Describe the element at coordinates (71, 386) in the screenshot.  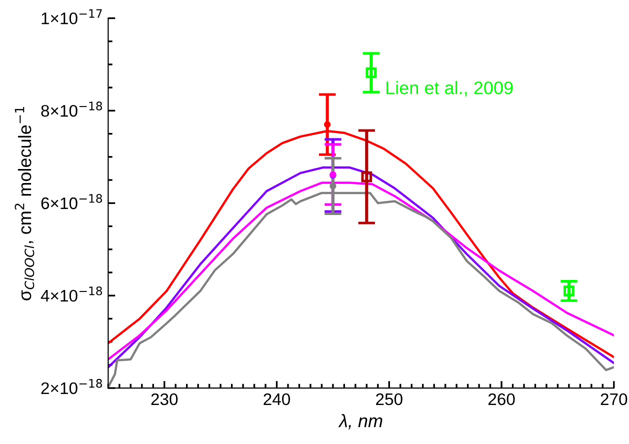
I see `y-tick-label: 2×10$^{−18}$` at that location.